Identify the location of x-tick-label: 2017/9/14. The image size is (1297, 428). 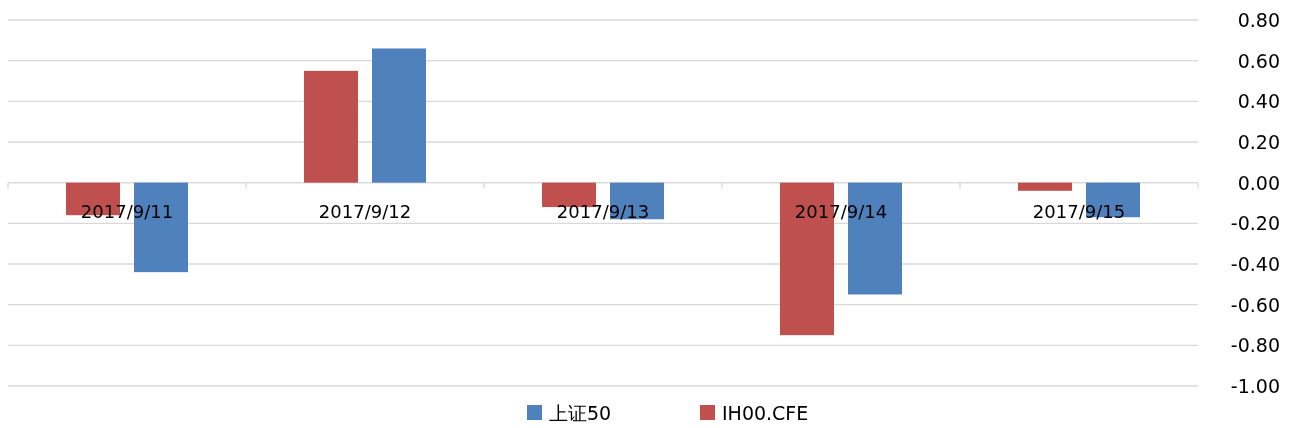
(841, 211).